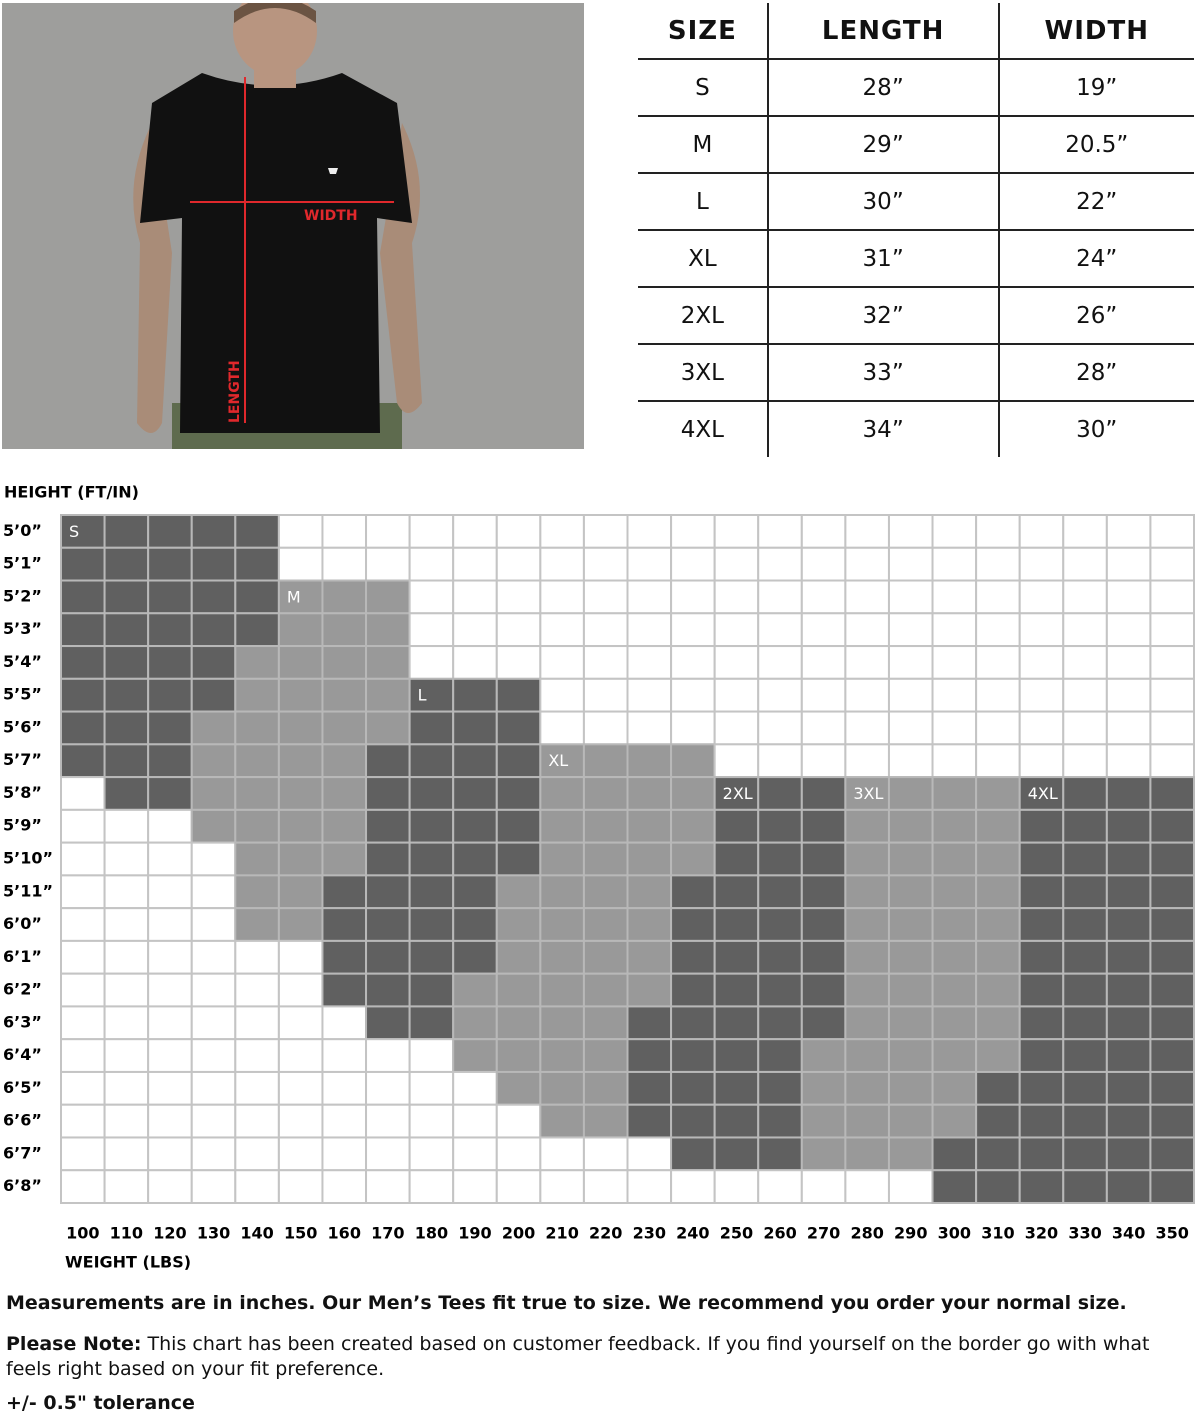 The width and height of the screenshot is (1196, 1414). Describe the element at coordinates (1095, 258) in the screenshot. I see `table-cell: 24”` at that location.